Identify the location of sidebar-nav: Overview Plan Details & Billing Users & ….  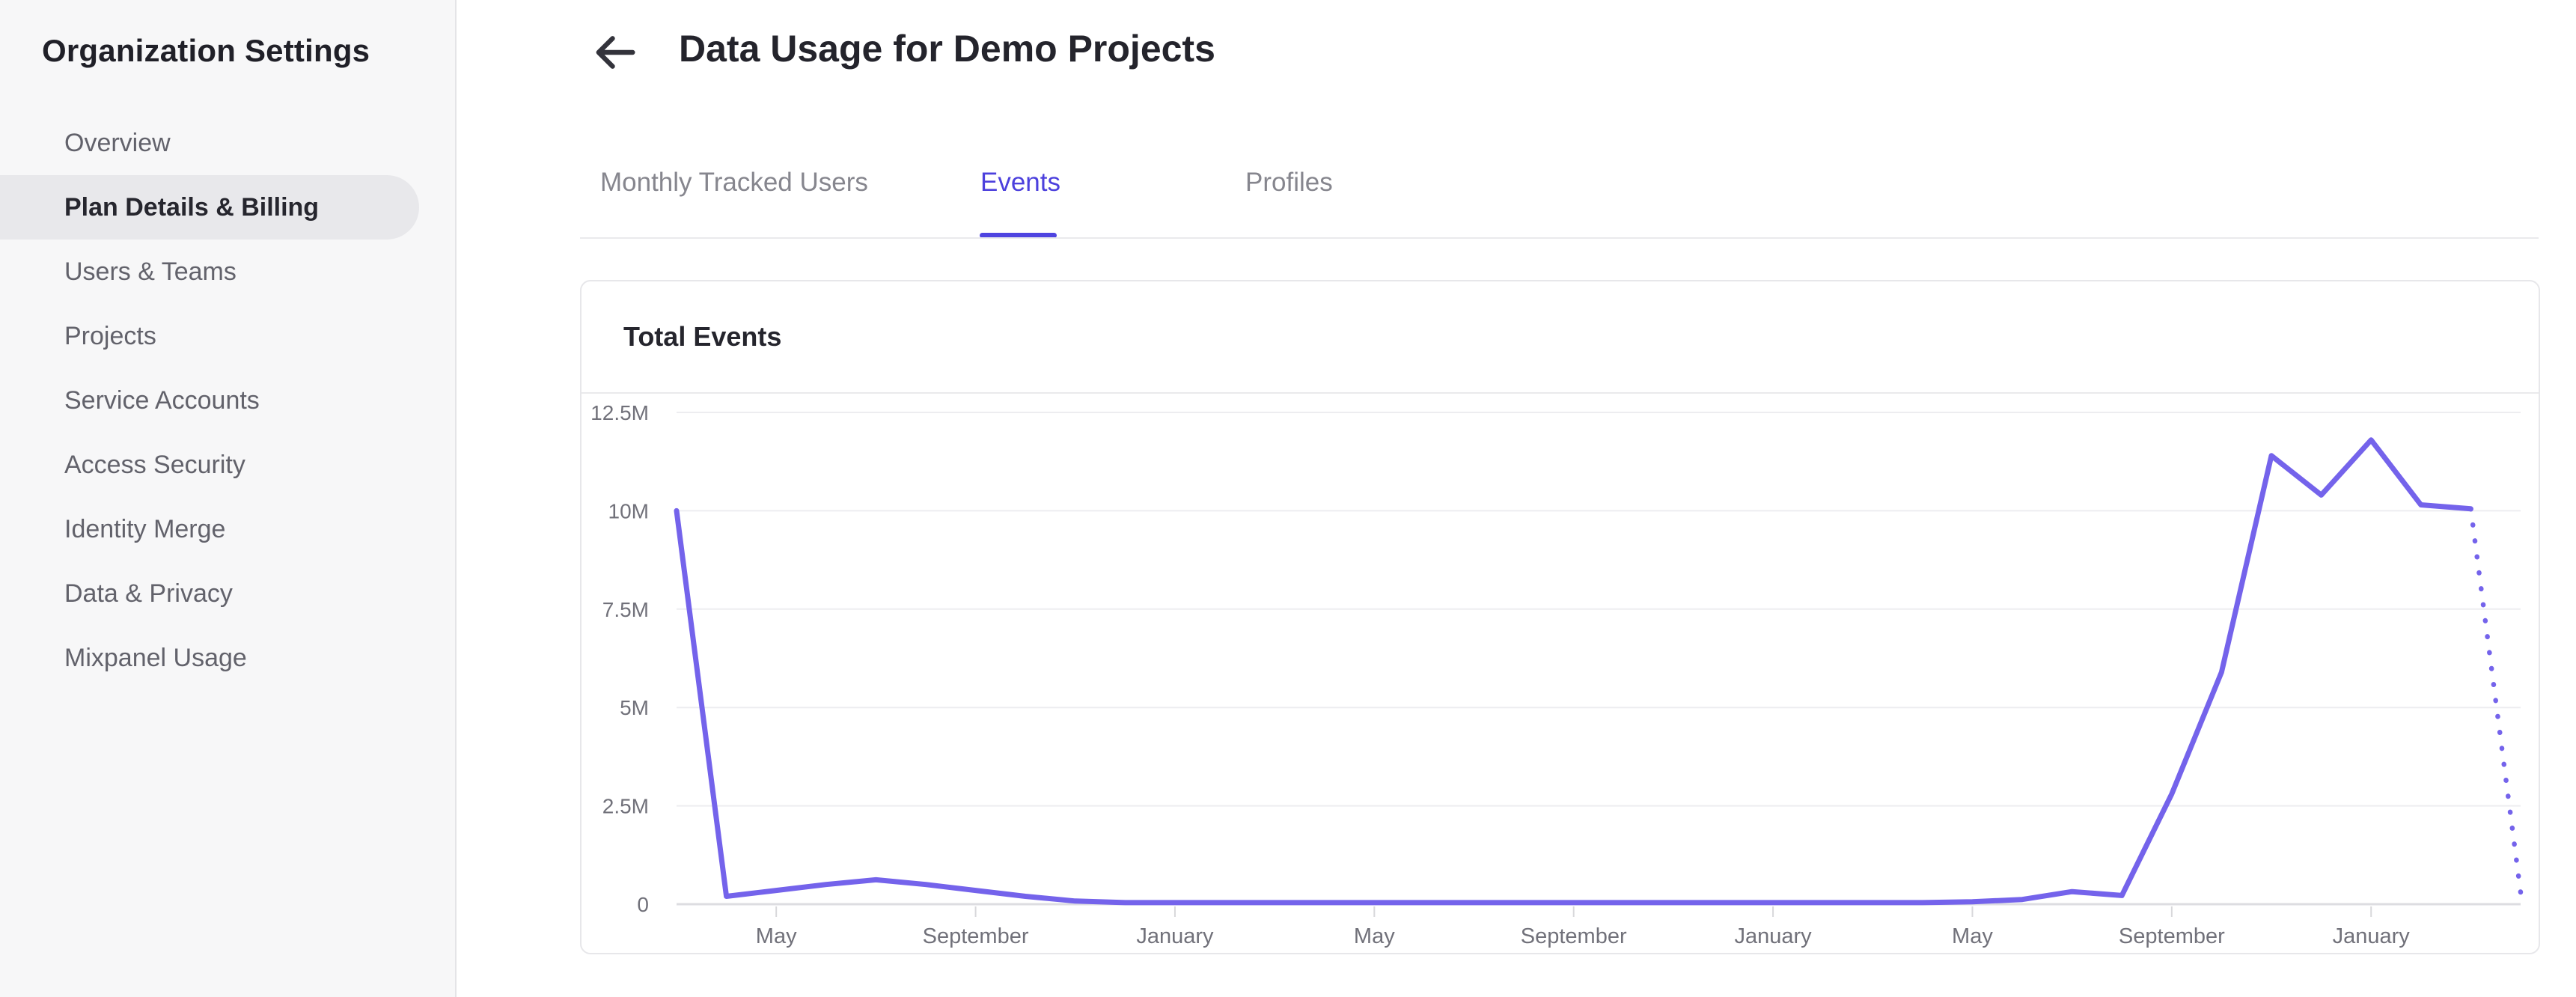
(228, 400).